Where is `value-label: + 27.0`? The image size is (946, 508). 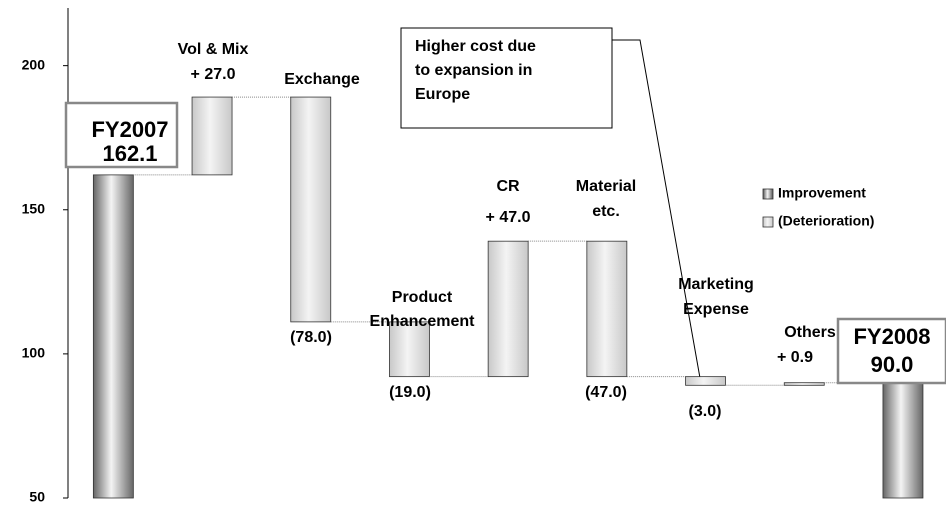 value-label: + 27.0 is located at coordinates (213, 74).